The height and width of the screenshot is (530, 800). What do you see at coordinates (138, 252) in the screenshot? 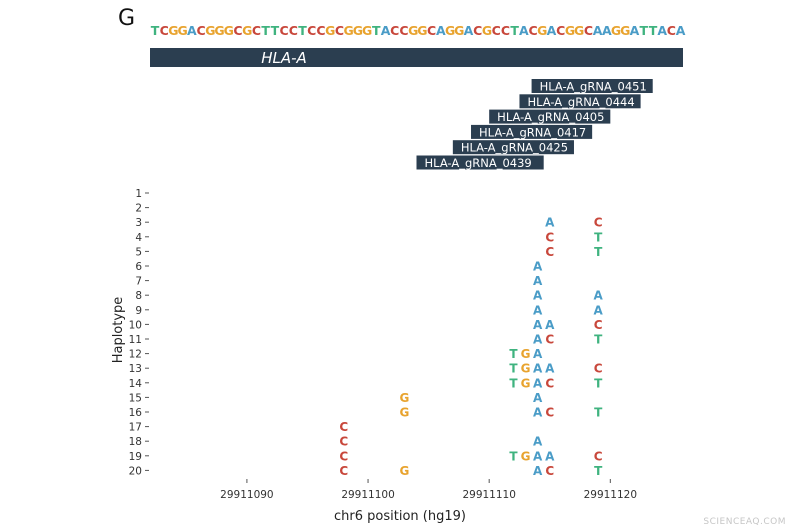
I see `y-tick-label: 5` at bounding box center [138, 252].